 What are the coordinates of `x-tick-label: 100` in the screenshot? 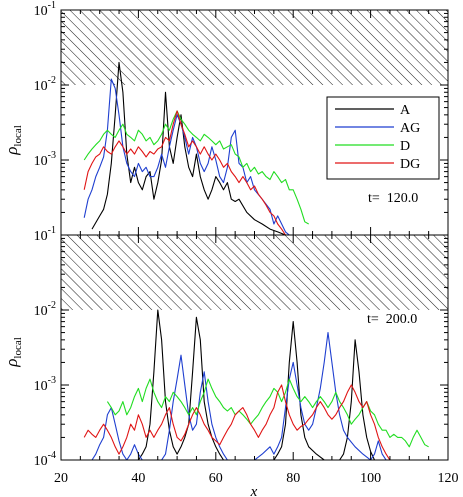 It's located at (370, 478).